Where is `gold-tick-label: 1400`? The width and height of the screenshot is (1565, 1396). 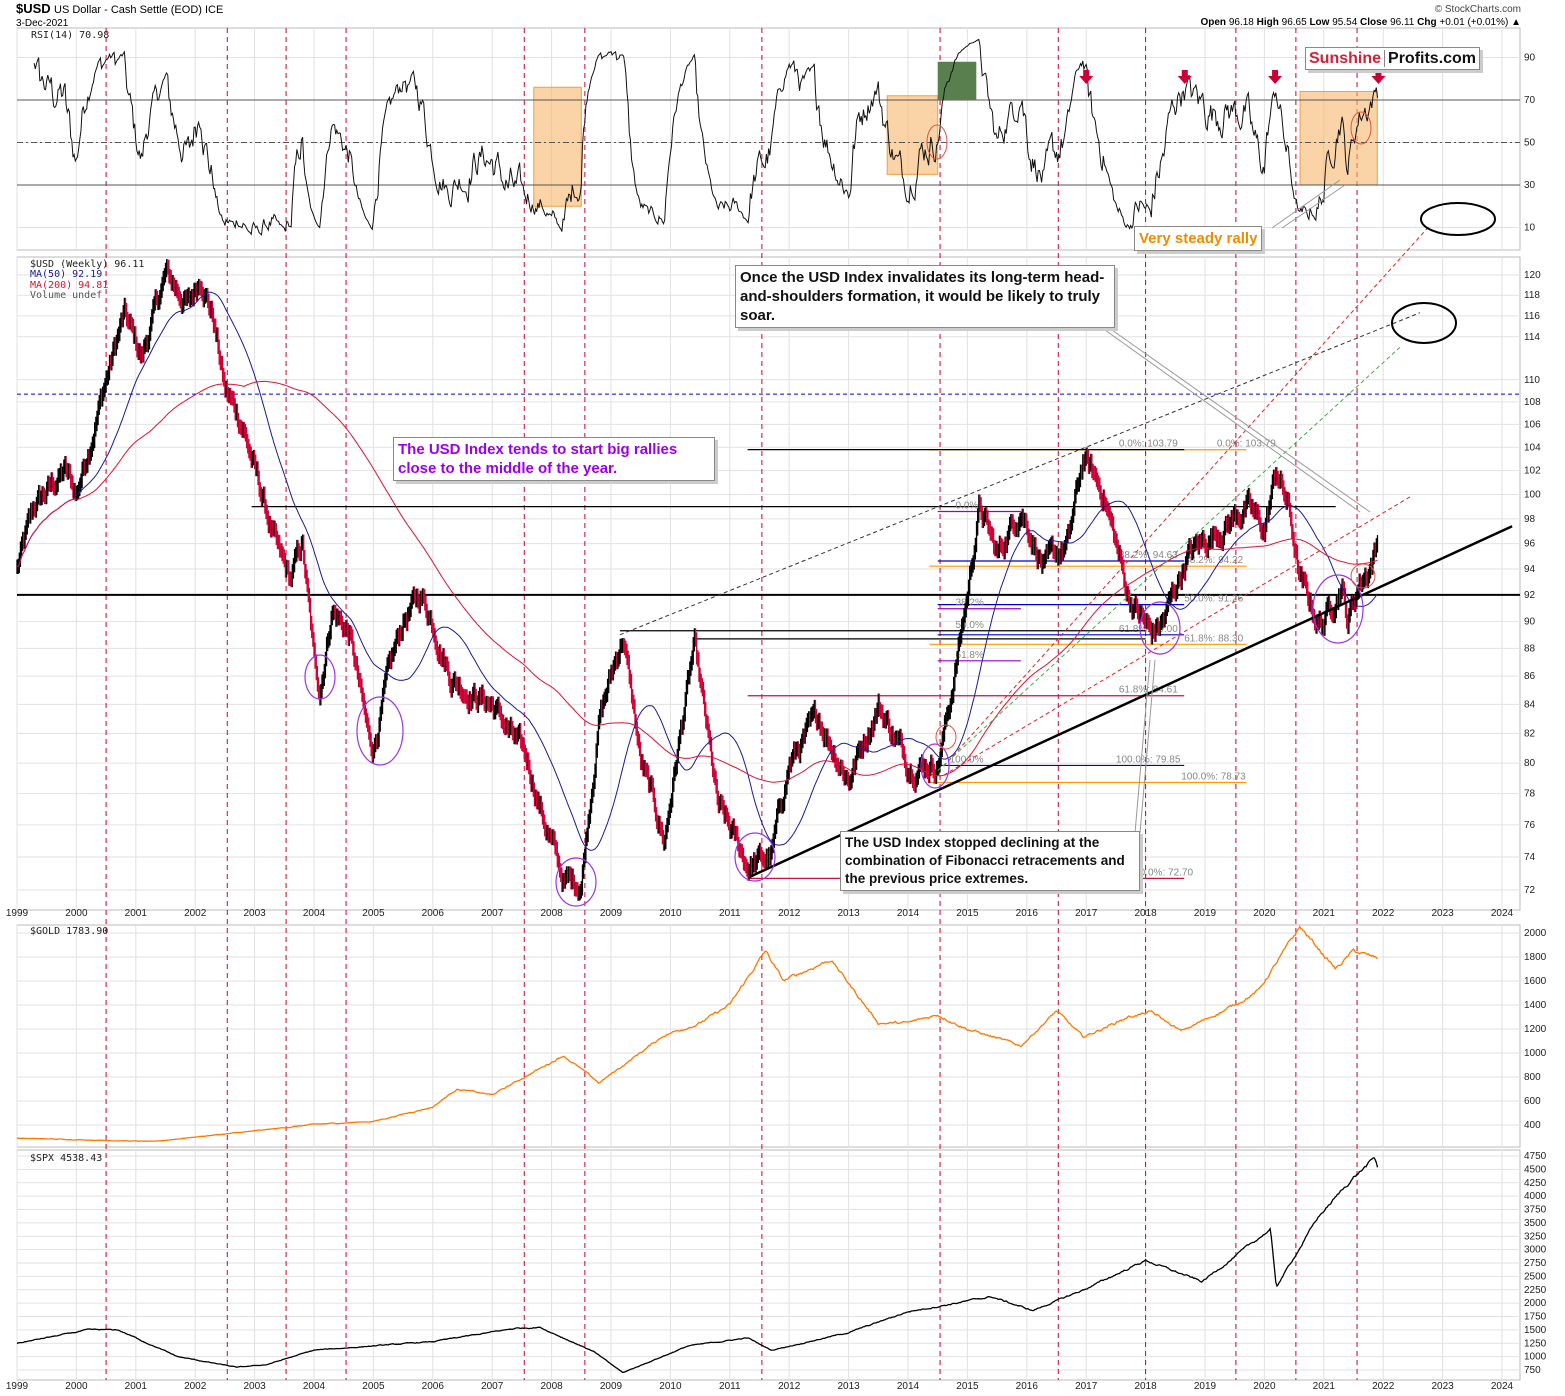 gold-tick-label: 1400 is located at coordinates (1535, 1005).